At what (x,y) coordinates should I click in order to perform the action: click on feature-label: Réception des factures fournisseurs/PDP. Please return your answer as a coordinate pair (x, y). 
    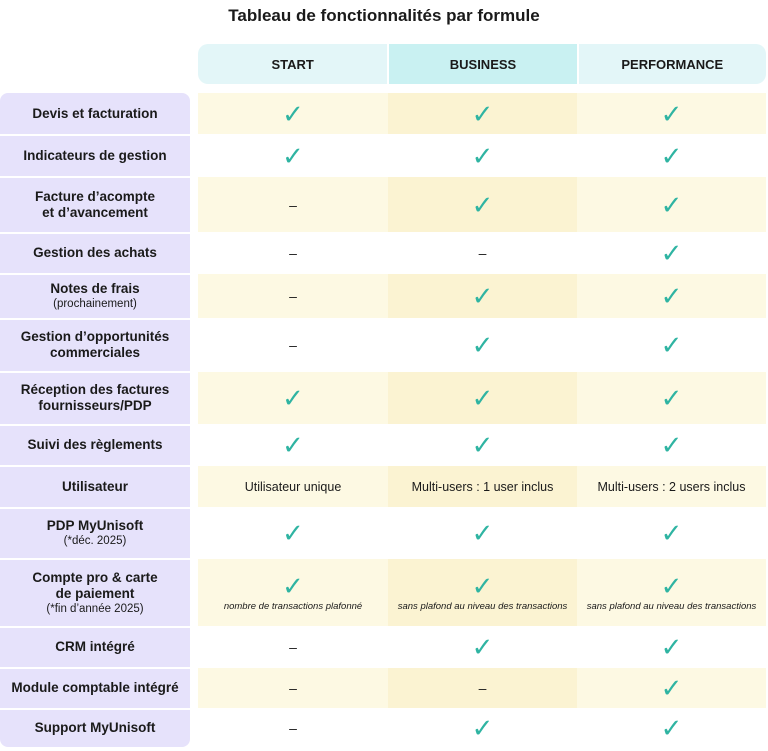
    Looking at the image, I should click on (95, 398).